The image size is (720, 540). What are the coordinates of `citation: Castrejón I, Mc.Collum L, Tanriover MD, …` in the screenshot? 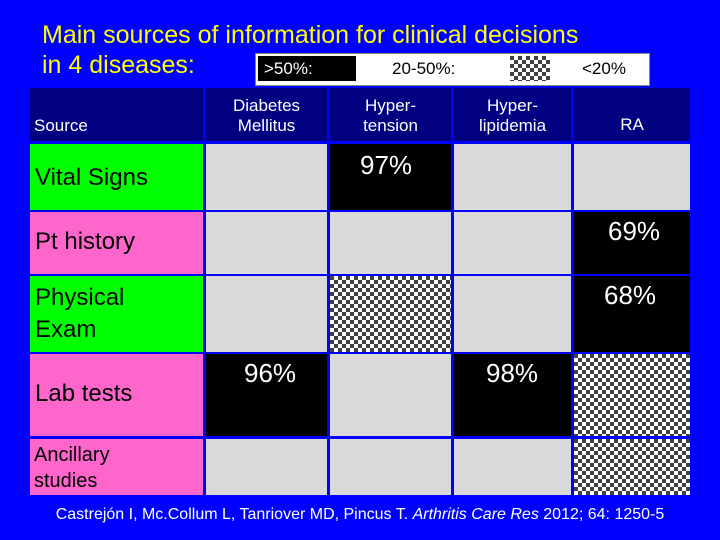 It's located at (360, 515).